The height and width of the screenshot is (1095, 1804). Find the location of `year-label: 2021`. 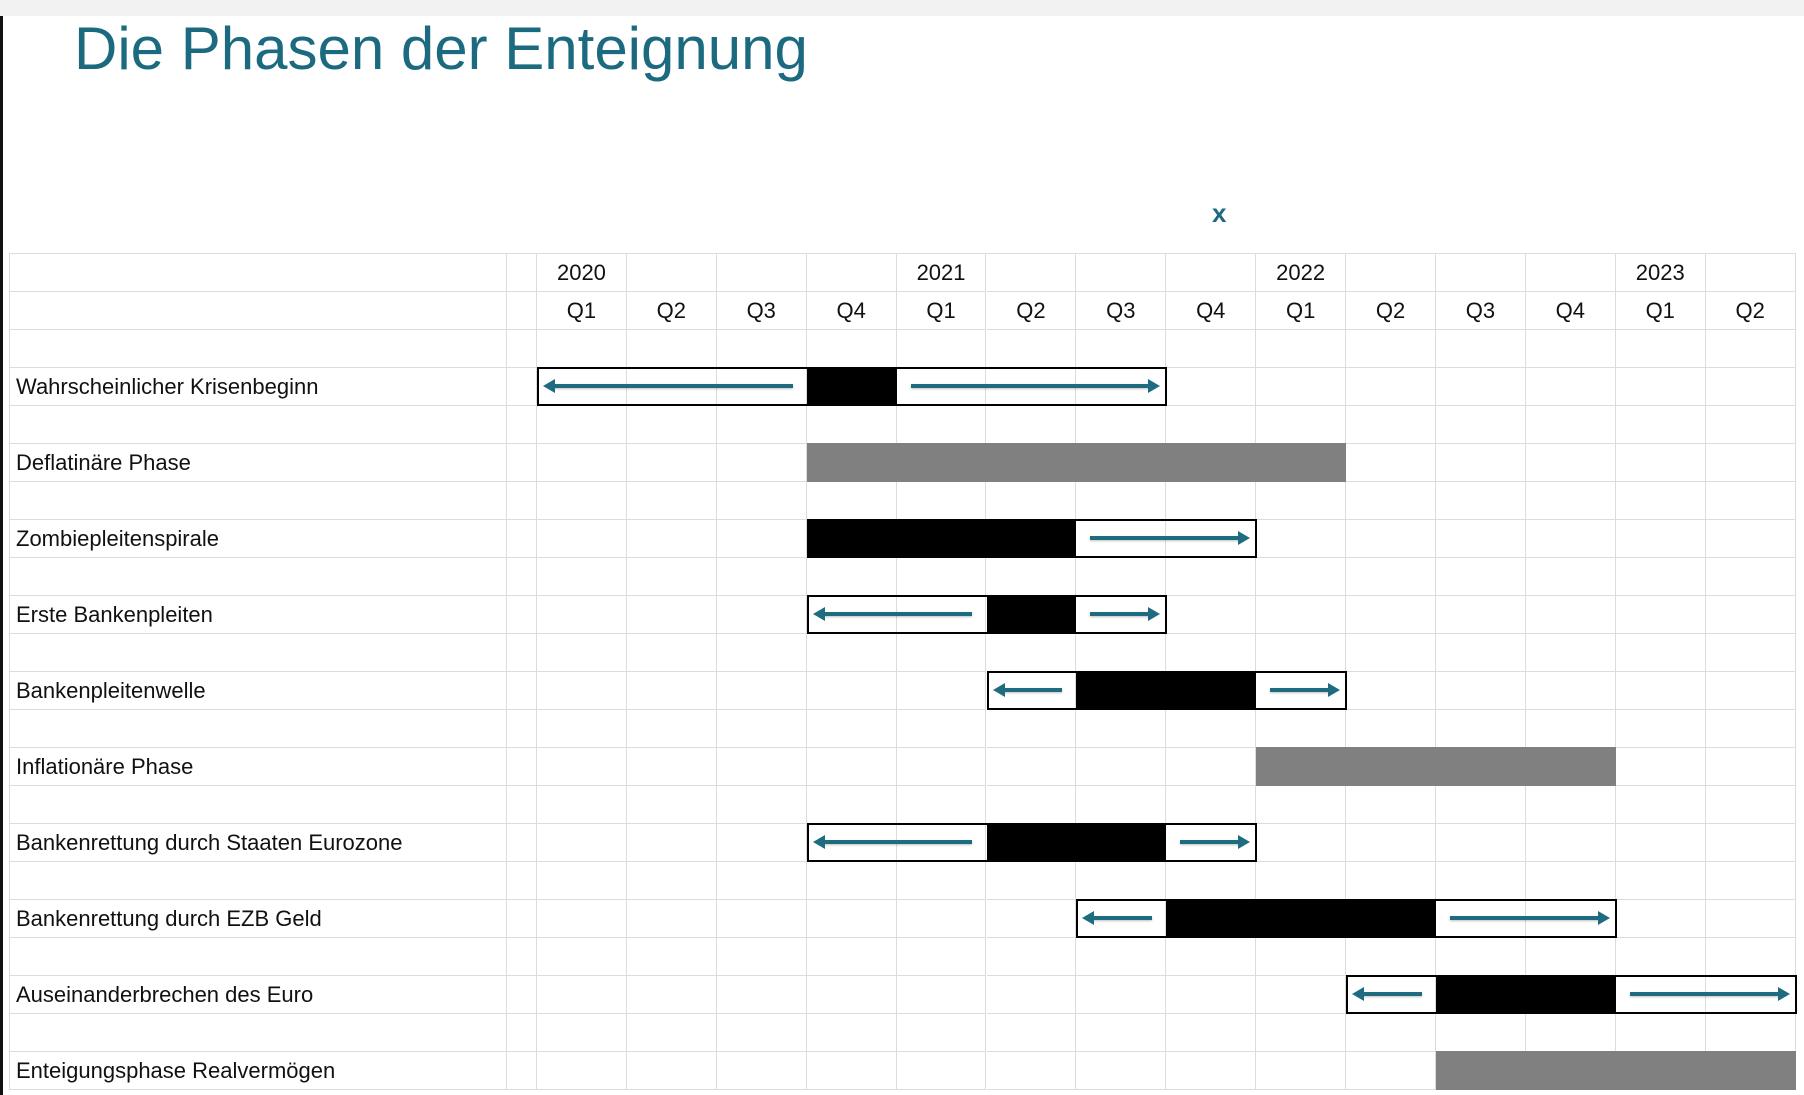

year-label: 2021 is located at coordinates (941, 273).